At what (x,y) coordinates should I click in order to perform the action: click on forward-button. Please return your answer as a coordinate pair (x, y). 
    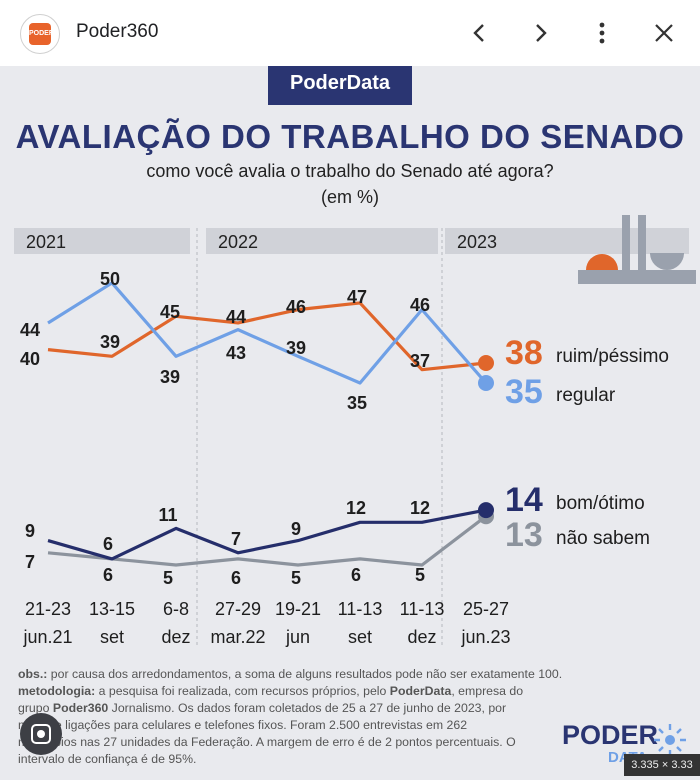
    Looking at the image, I should click on (541, 33).